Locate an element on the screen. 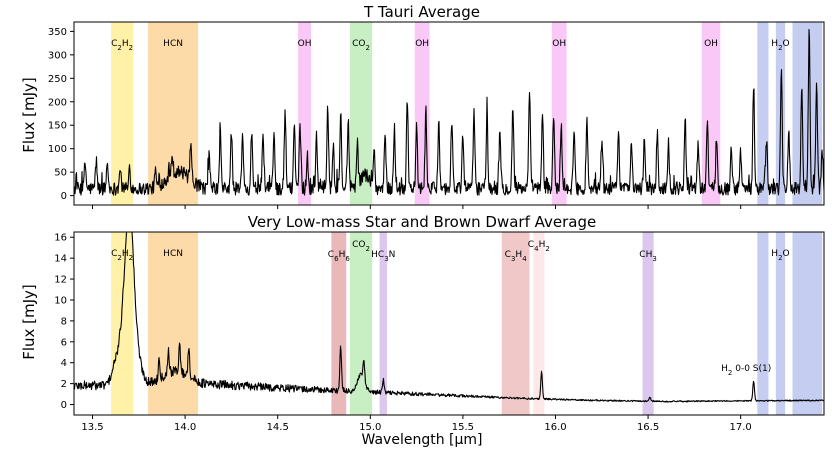  y-tick-label: 8 is located at coordinates (64, 321).